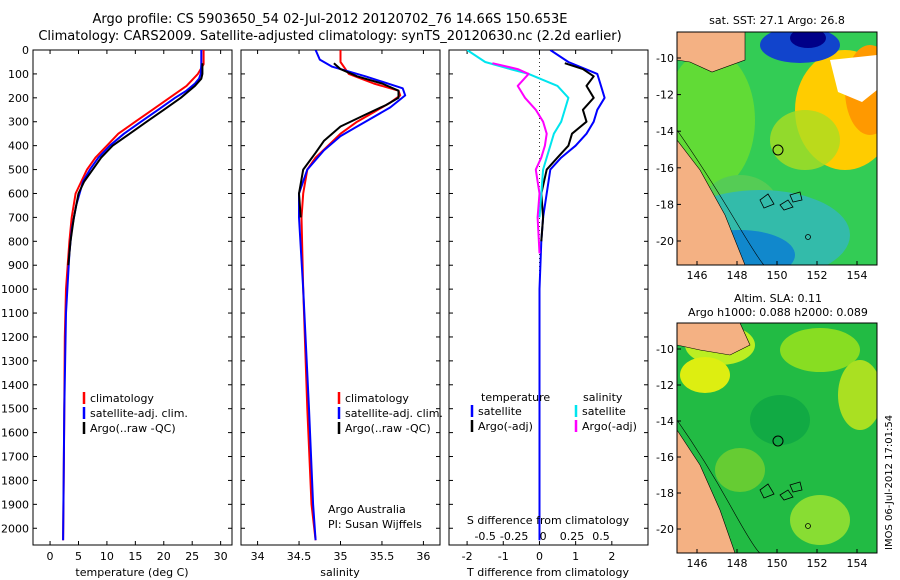 Image resolution: width=900 pixels, height=580 pixels. Describe the element at coordinates (18, 146) in the screenshot. I see `depth-tick-label: 400` at that location.